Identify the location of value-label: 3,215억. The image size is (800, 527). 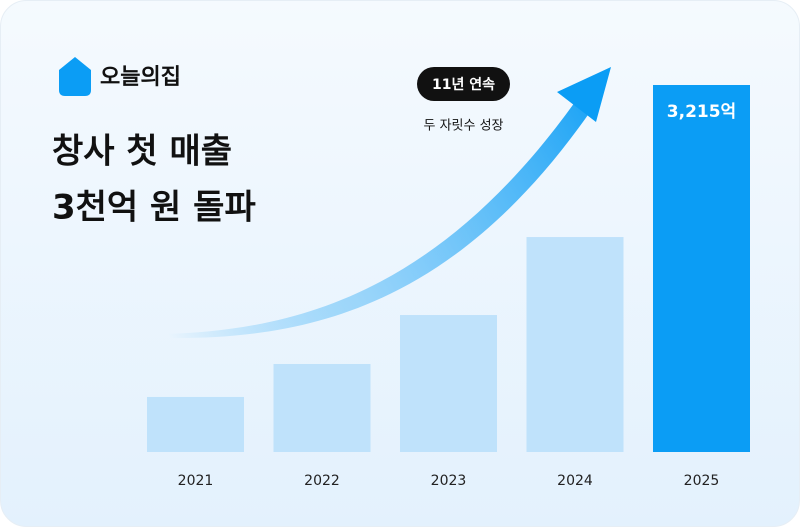
(701, 112).